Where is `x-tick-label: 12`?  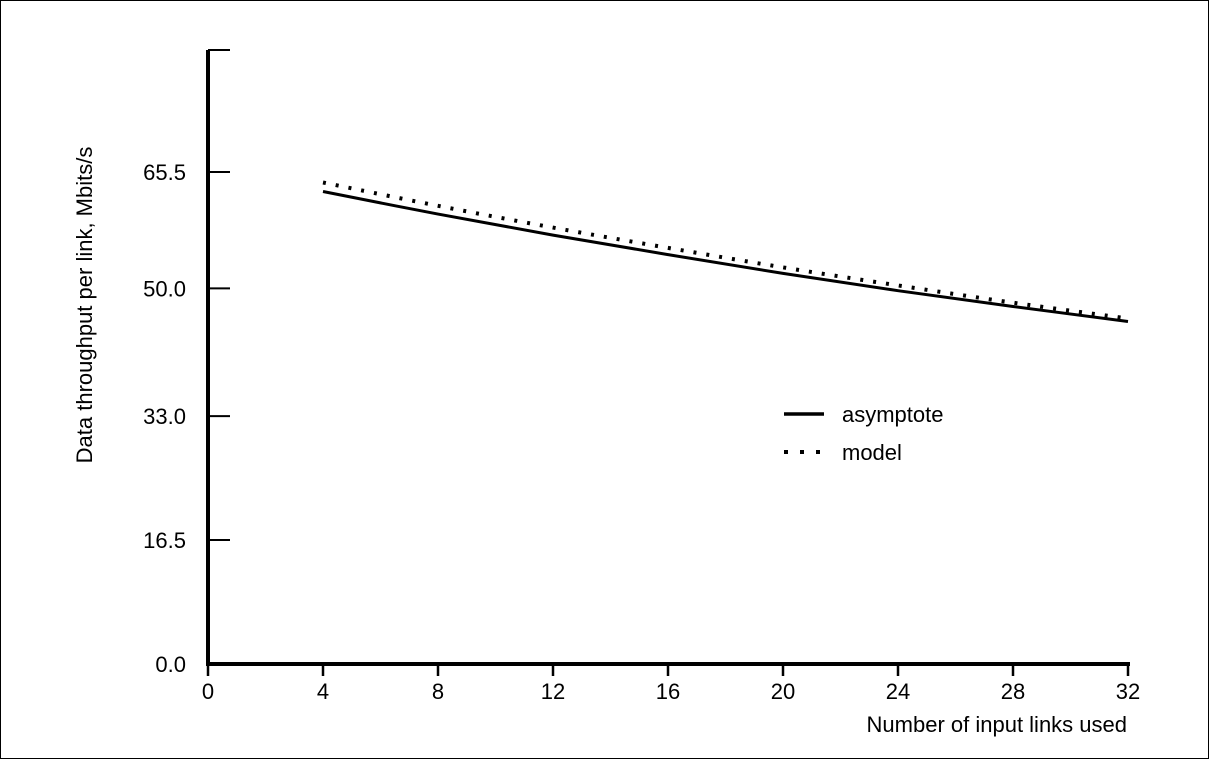
x-tick-label: 12 is located at coordinates (553, 691).